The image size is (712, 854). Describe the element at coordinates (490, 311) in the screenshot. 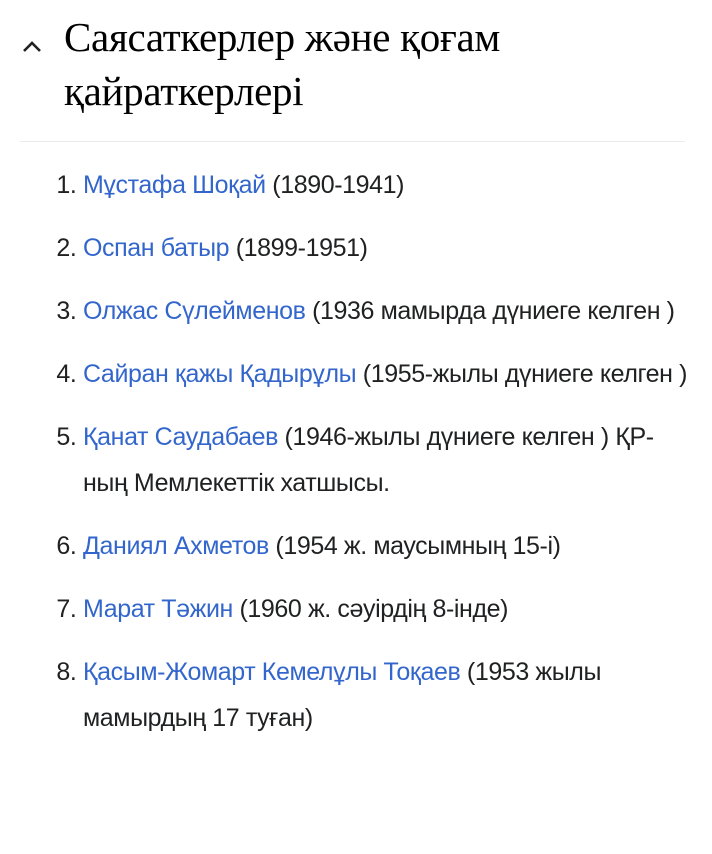

I see `person-note: (1936 мамырда дүниеге келген )` at that location.